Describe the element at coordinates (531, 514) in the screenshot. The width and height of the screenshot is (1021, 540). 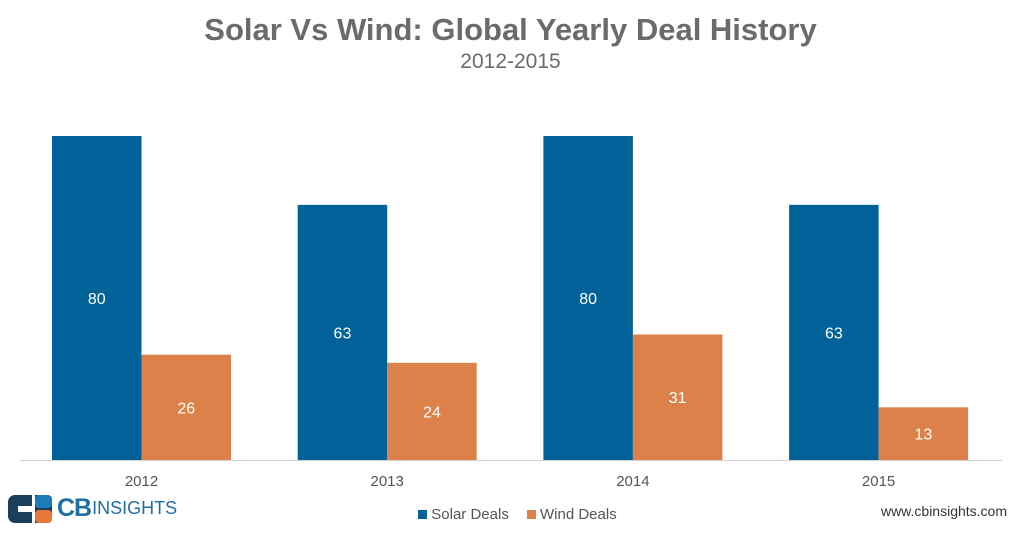
I see `legend-swatch-wind` at that location.